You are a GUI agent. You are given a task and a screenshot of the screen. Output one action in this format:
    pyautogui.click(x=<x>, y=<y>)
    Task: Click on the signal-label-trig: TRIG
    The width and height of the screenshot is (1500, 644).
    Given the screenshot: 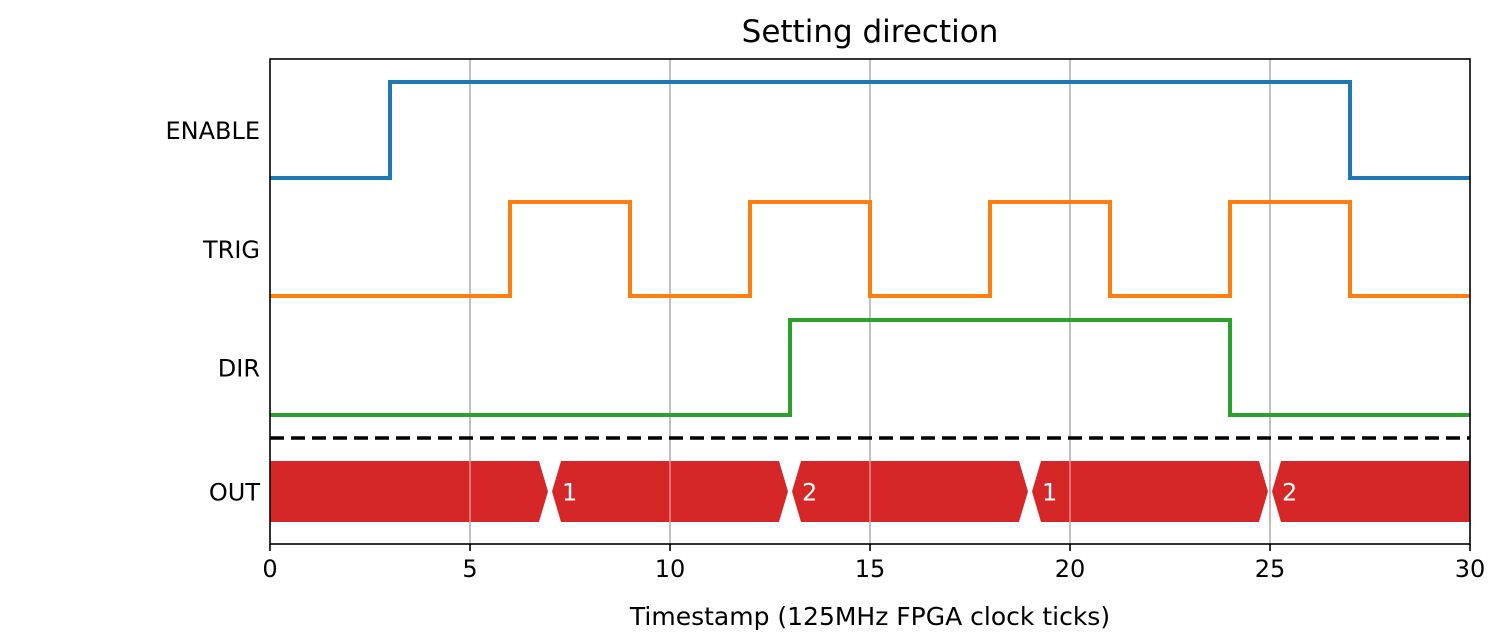 What is the action you would take?
    pyautogui.click(x=231, y=250)
    